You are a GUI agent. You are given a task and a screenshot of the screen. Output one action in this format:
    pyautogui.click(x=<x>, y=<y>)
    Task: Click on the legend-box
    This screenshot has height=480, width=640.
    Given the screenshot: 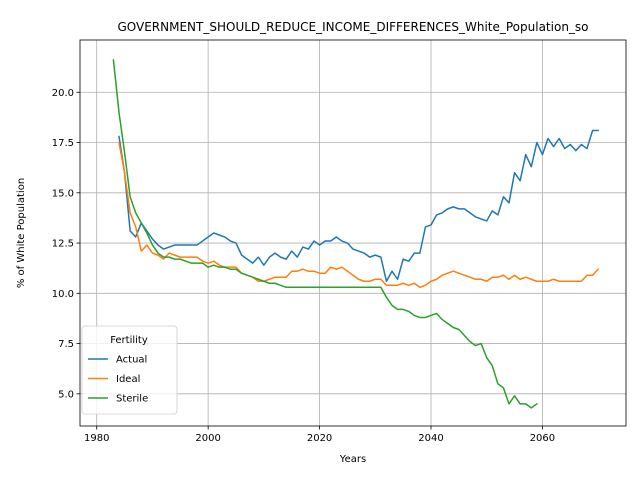 What is the action you would take?
    pyautogui.click(x=129, y=370)
    